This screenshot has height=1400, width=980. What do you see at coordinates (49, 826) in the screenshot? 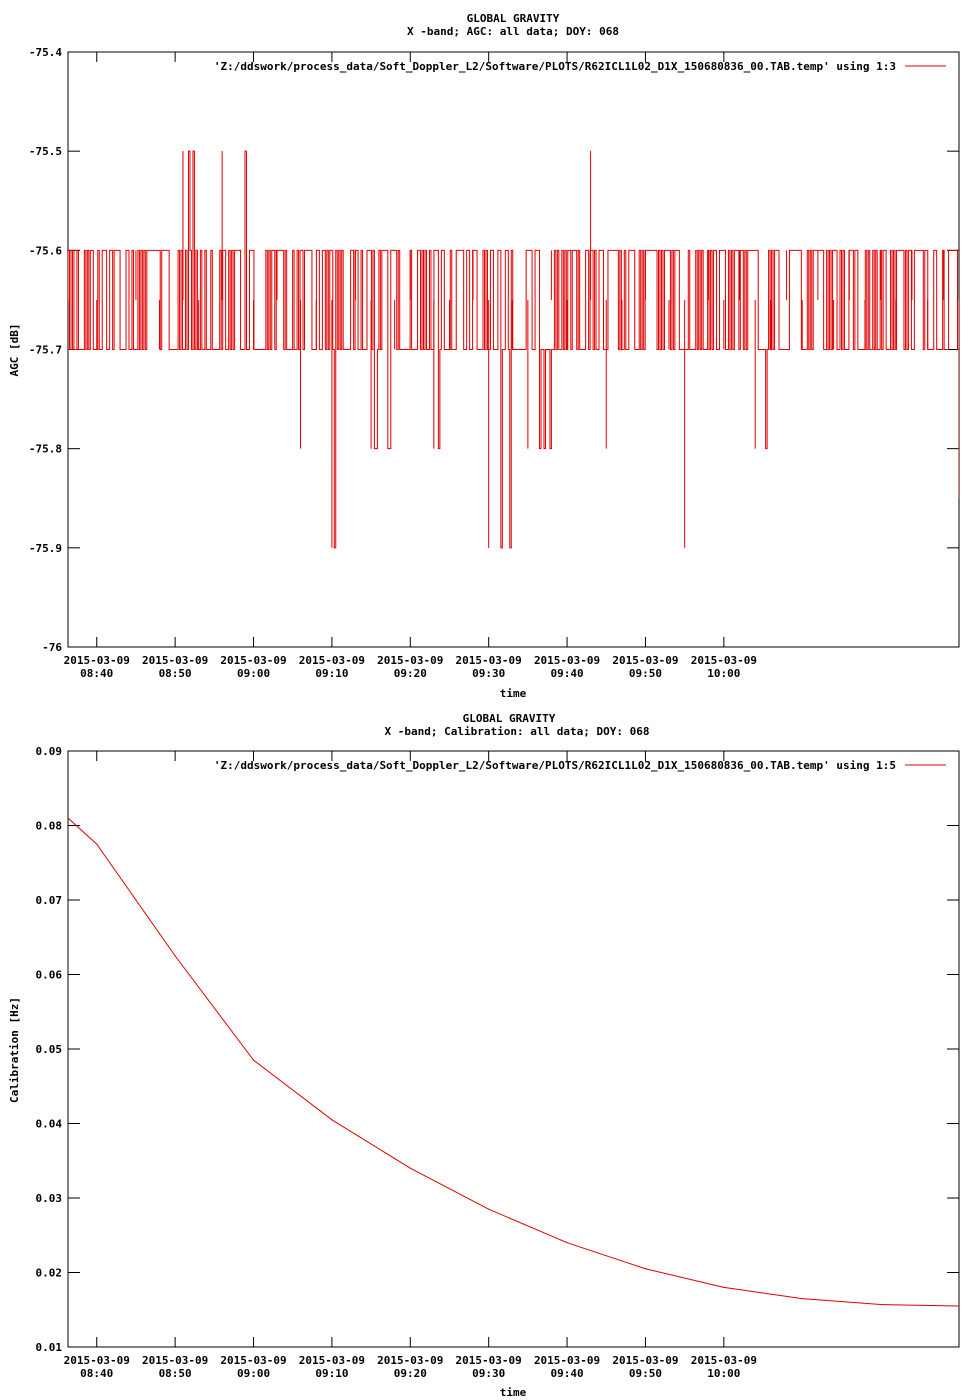
I see `y-tick-label: 0.08` at bounding box center [49, 826].